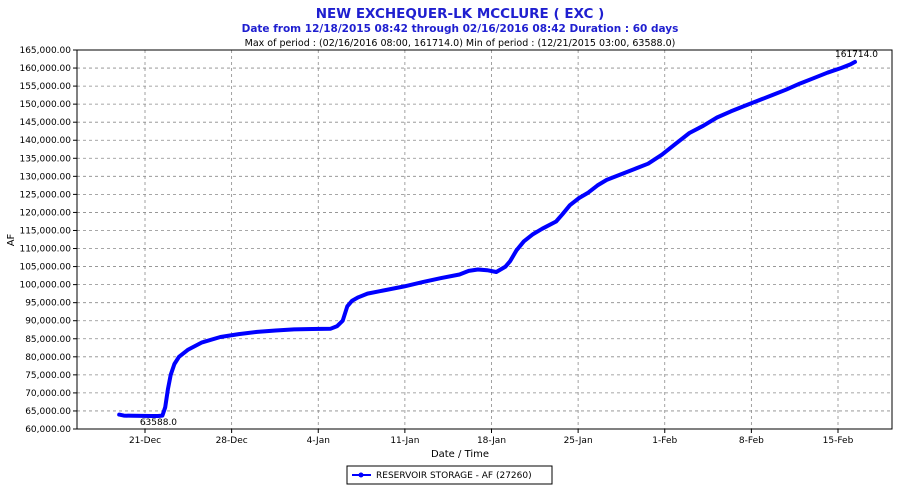 The image size is (900, 487). Describe the element at coordinates (838, 441) in the screenshot. I see `x-tick-label: 15-Feb` at that location.